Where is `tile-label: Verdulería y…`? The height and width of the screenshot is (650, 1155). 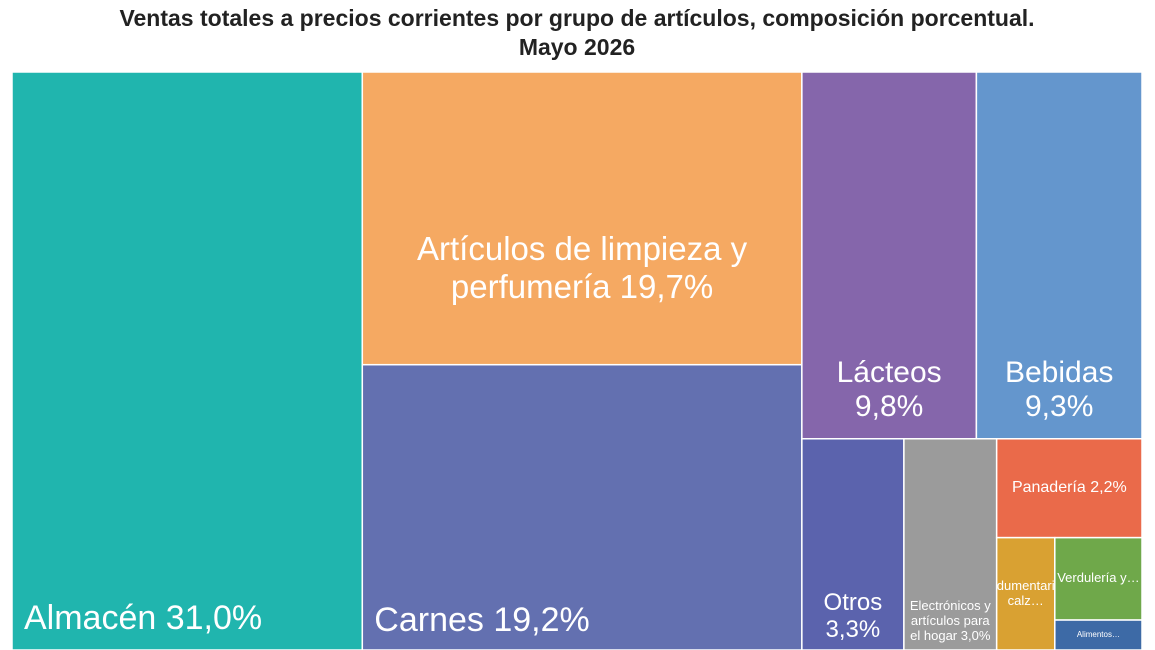 tile-label: Verdulería y… is located at coordinates (1098, 579).